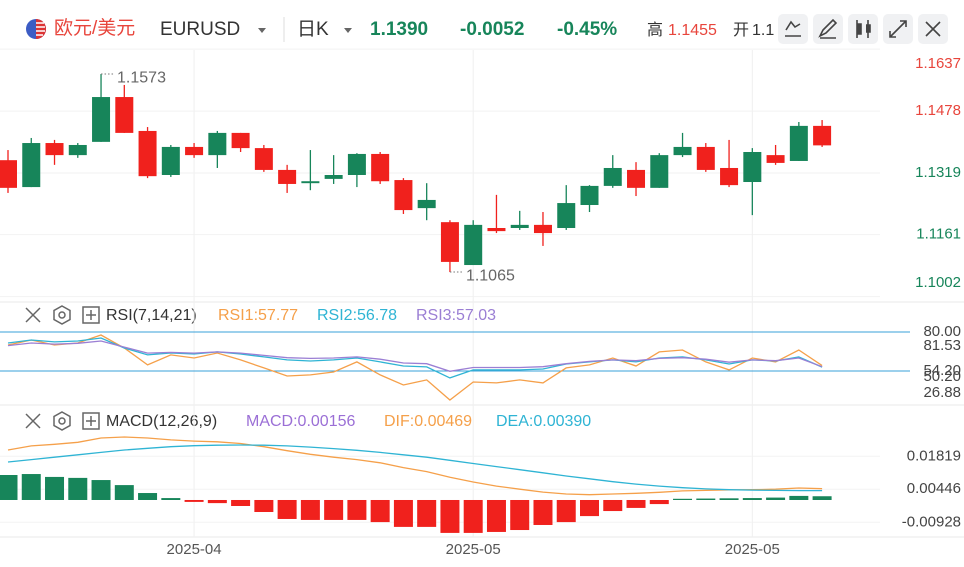 This screenshot has height=567, width=964. I want to click on y-tick-label: 1.1637, so click(938, 63).